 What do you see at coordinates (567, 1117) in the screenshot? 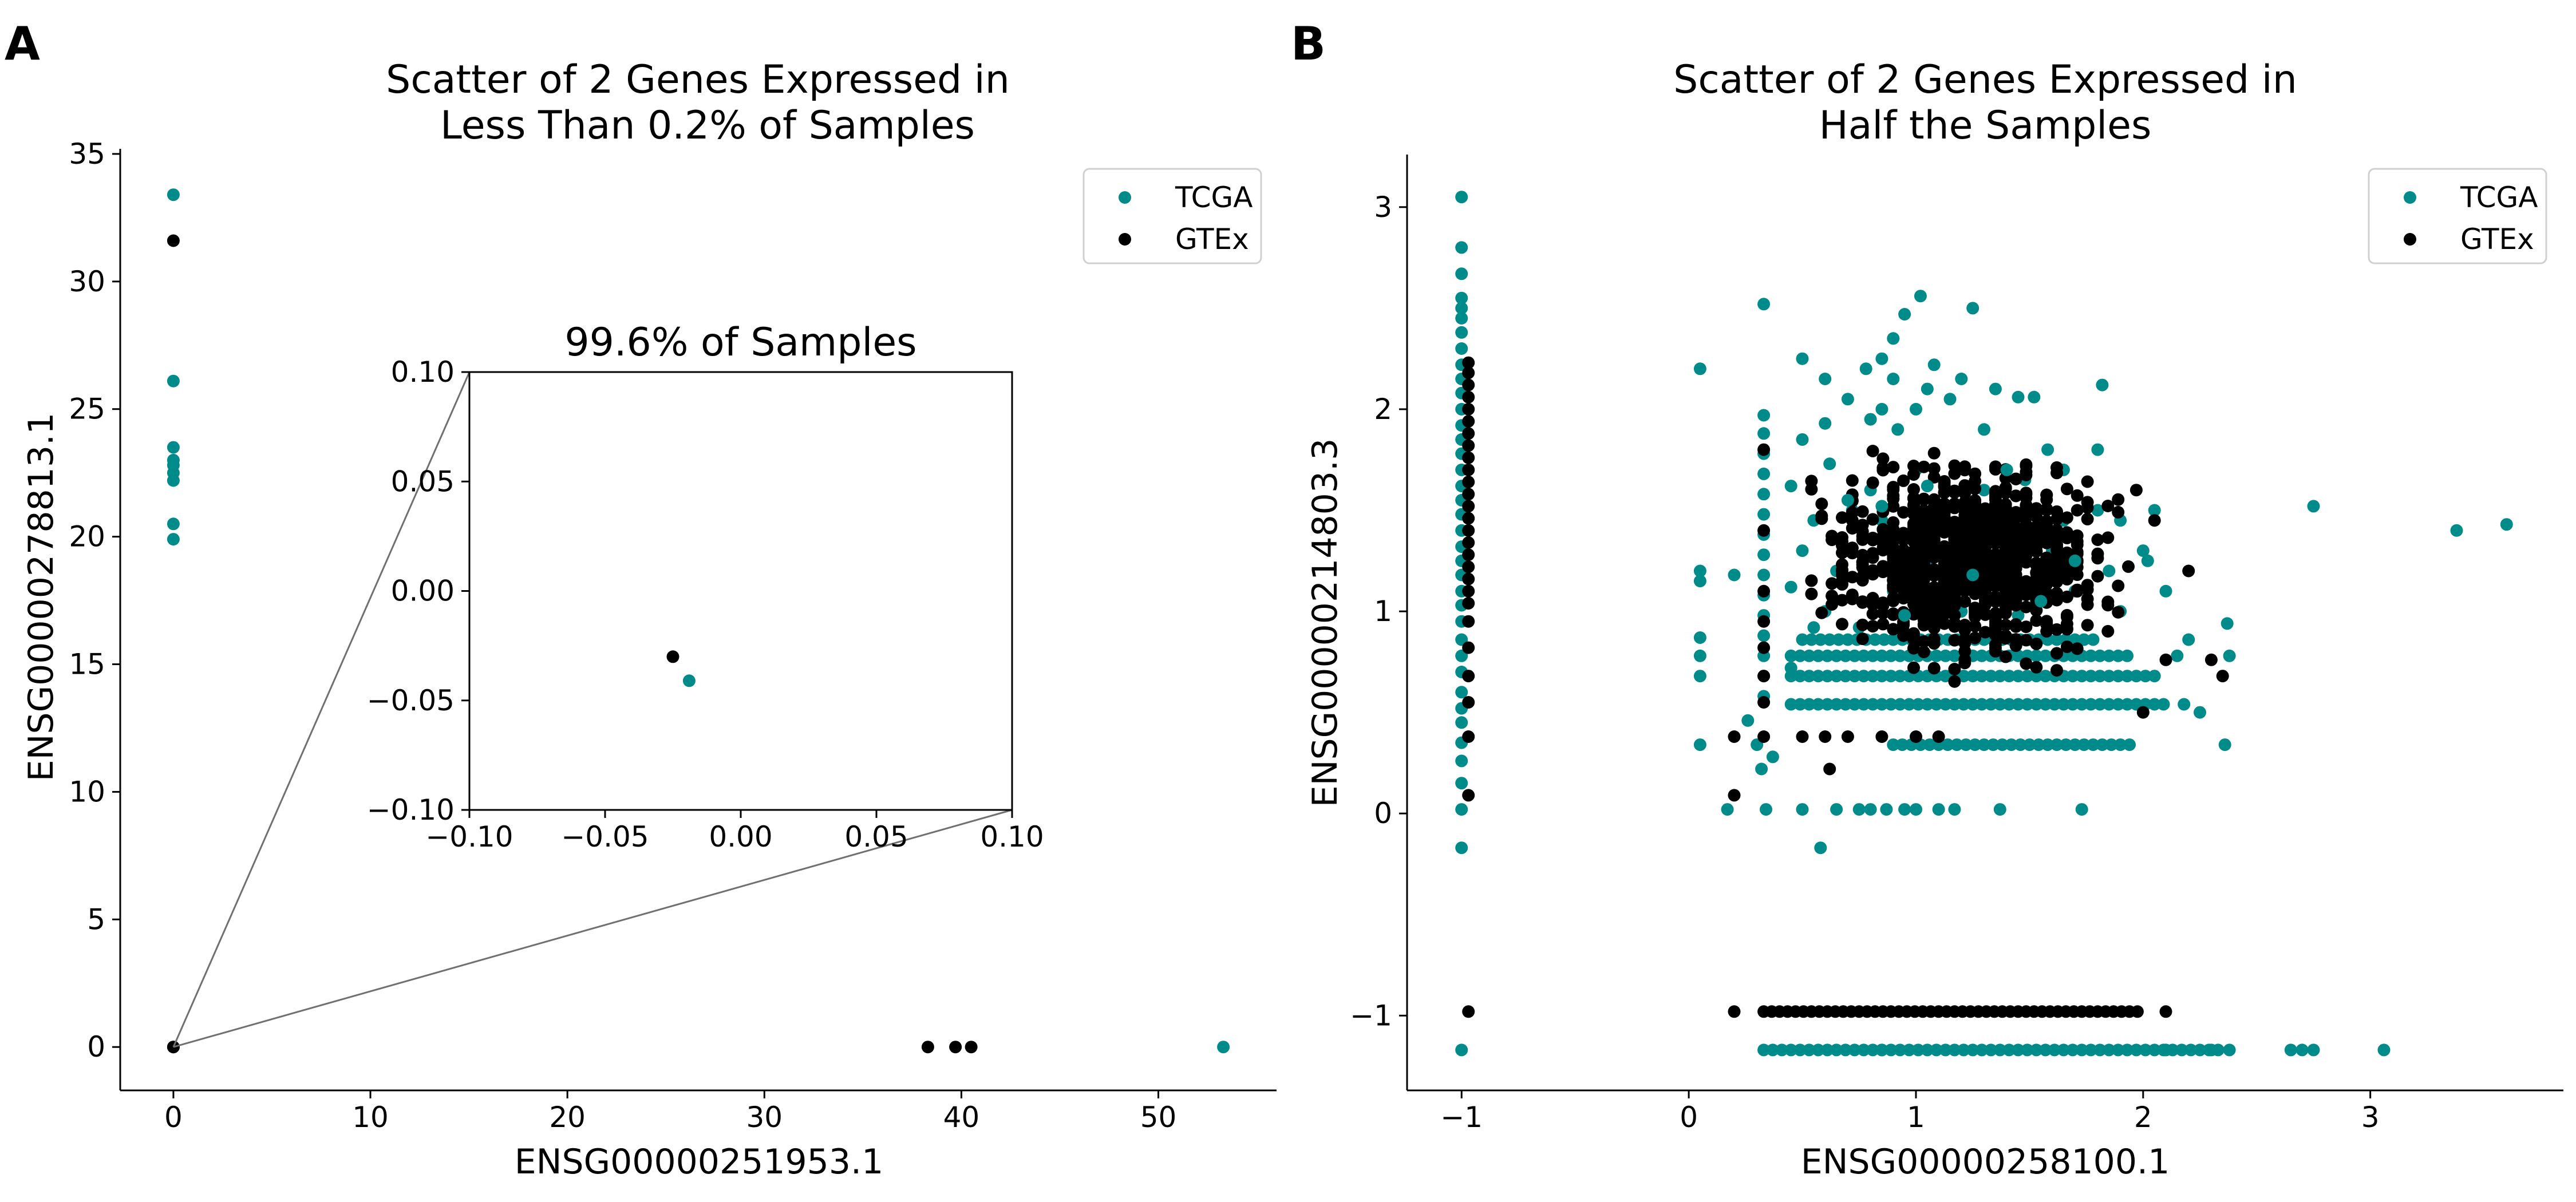
I see `x-tick-label: 20` at bounding box center [567, 1117].